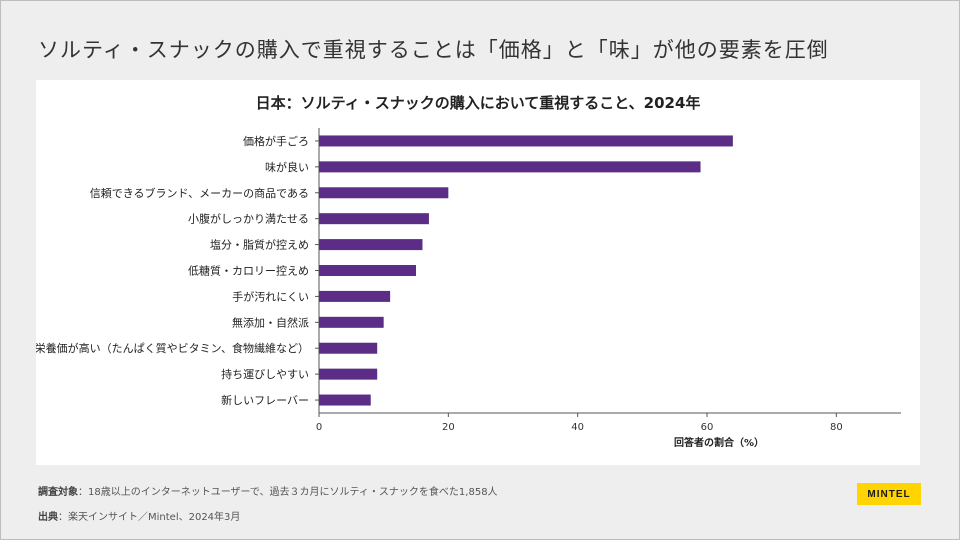 This screenshot has height=540, width=960. I want to click on category-label: 持ち運びしやすい, so click(265, 374).